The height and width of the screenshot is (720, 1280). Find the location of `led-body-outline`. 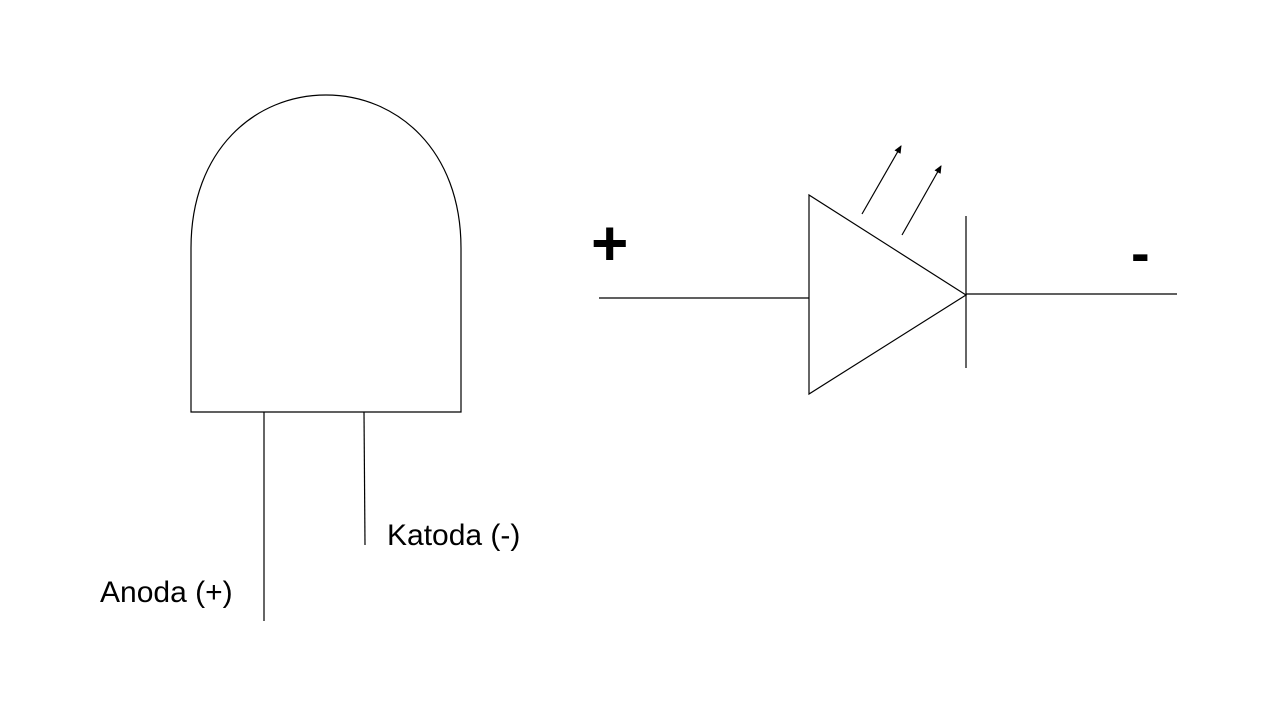

led-body-outline is located at coordinates (326, 253).